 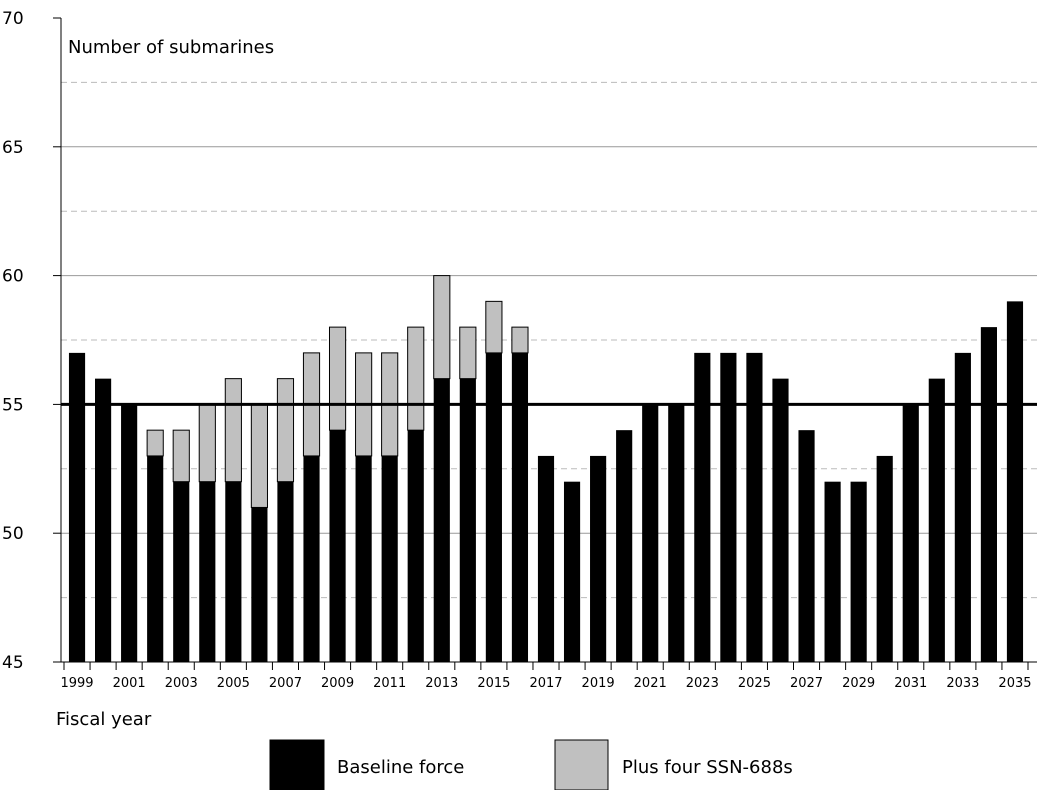 I want to click on y-tick-label: 50, so click(x=13, y=534).